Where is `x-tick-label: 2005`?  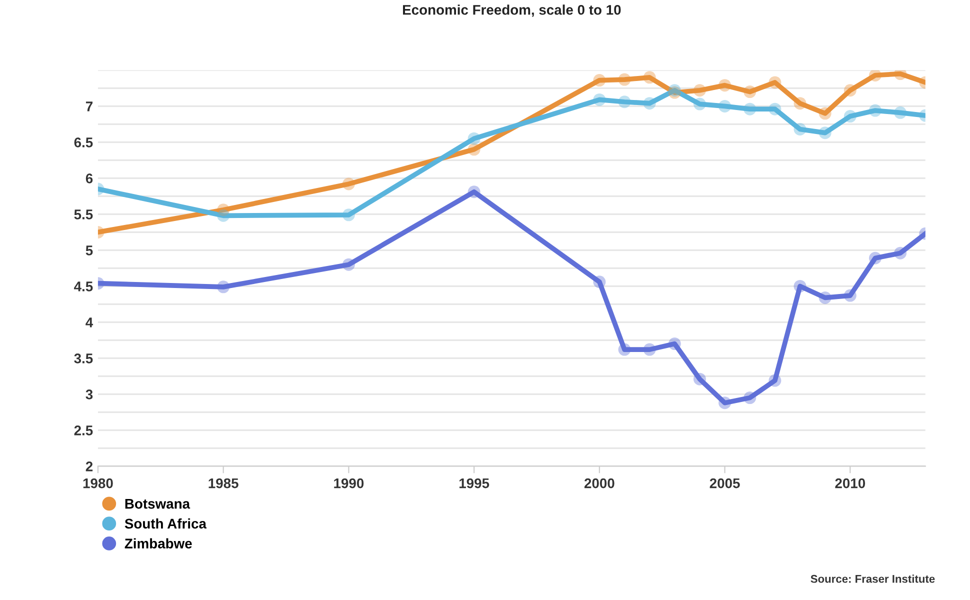
x-tick-label: 2005 is located at coordinates (725, 483).